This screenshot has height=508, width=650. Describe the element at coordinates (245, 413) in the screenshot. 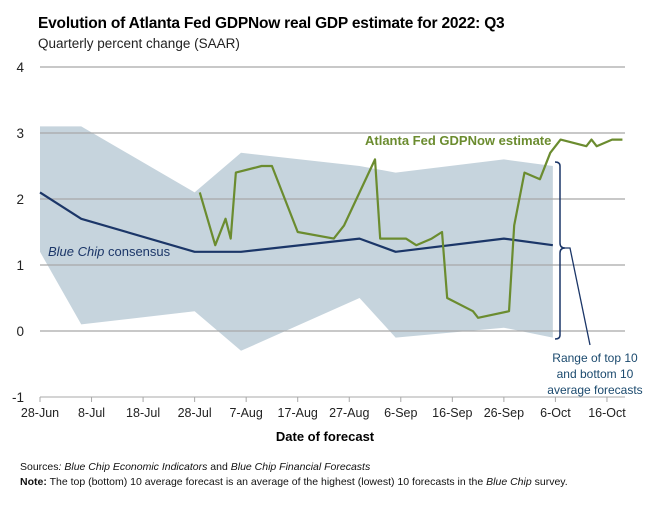

I see `x-tick-label: 7-Aug` at that location.